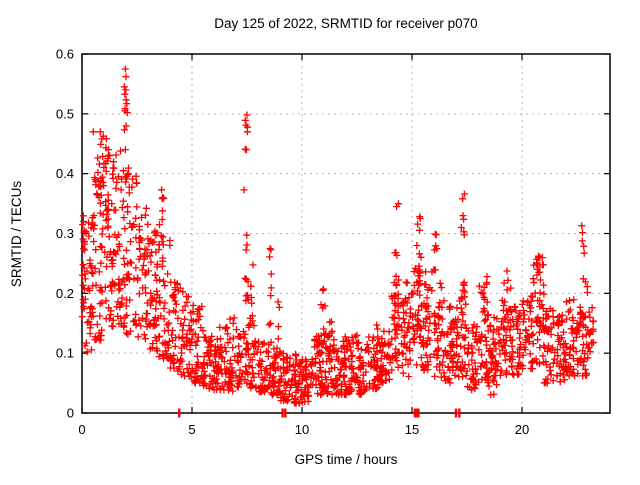 This screenshot has height=485, width=640. I want to click on x-axis-label: GPS time / hours, so click(346, 459).